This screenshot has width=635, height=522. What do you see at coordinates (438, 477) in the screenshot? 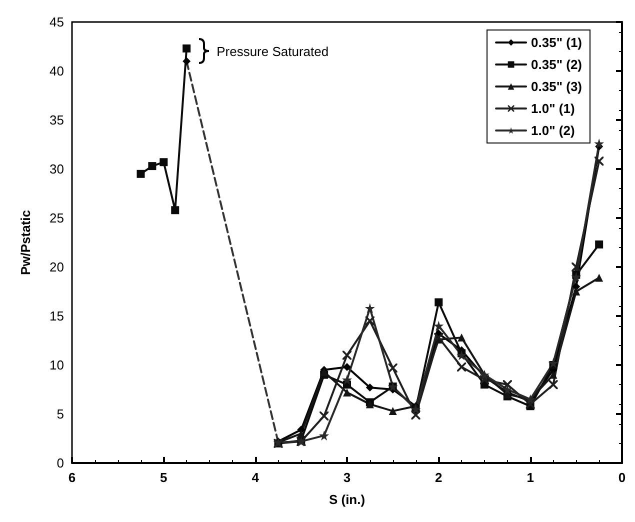
I see `x-tick-label: 2` at bounding box center [438, 477].